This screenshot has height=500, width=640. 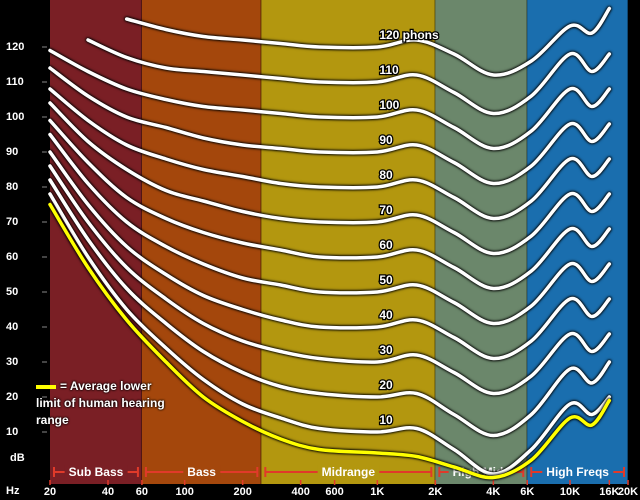 I want to click on band-label: Sub Bass, so click(x=96, y=472).